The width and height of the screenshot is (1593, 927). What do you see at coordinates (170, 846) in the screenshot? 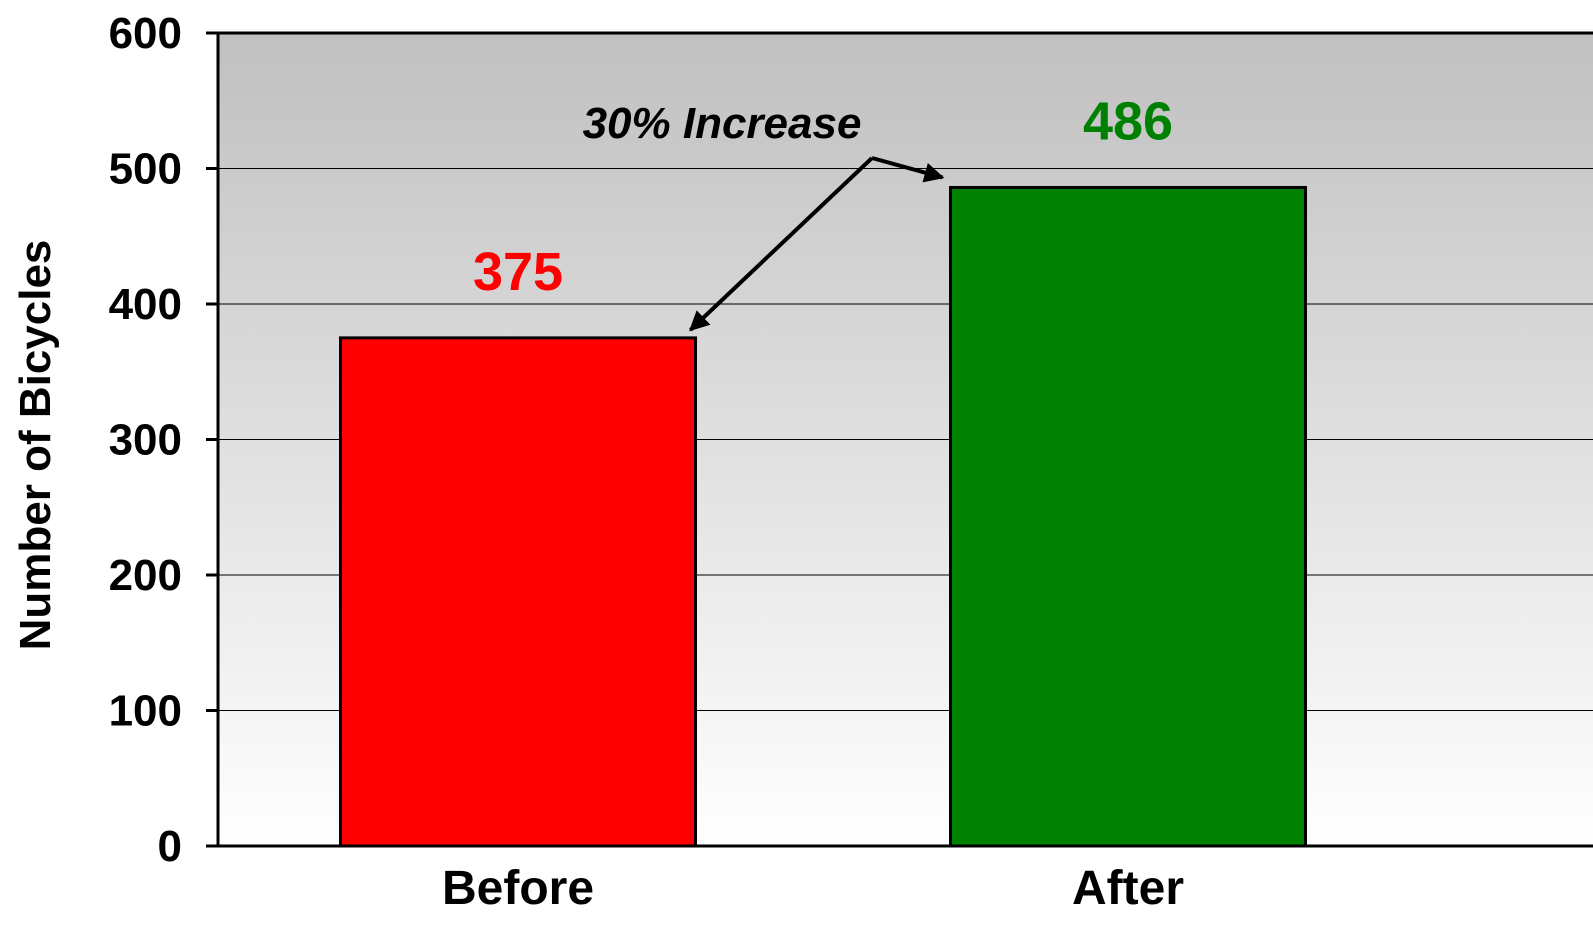
I see `y-tick-label: 0` at bounding box center [170, 846].